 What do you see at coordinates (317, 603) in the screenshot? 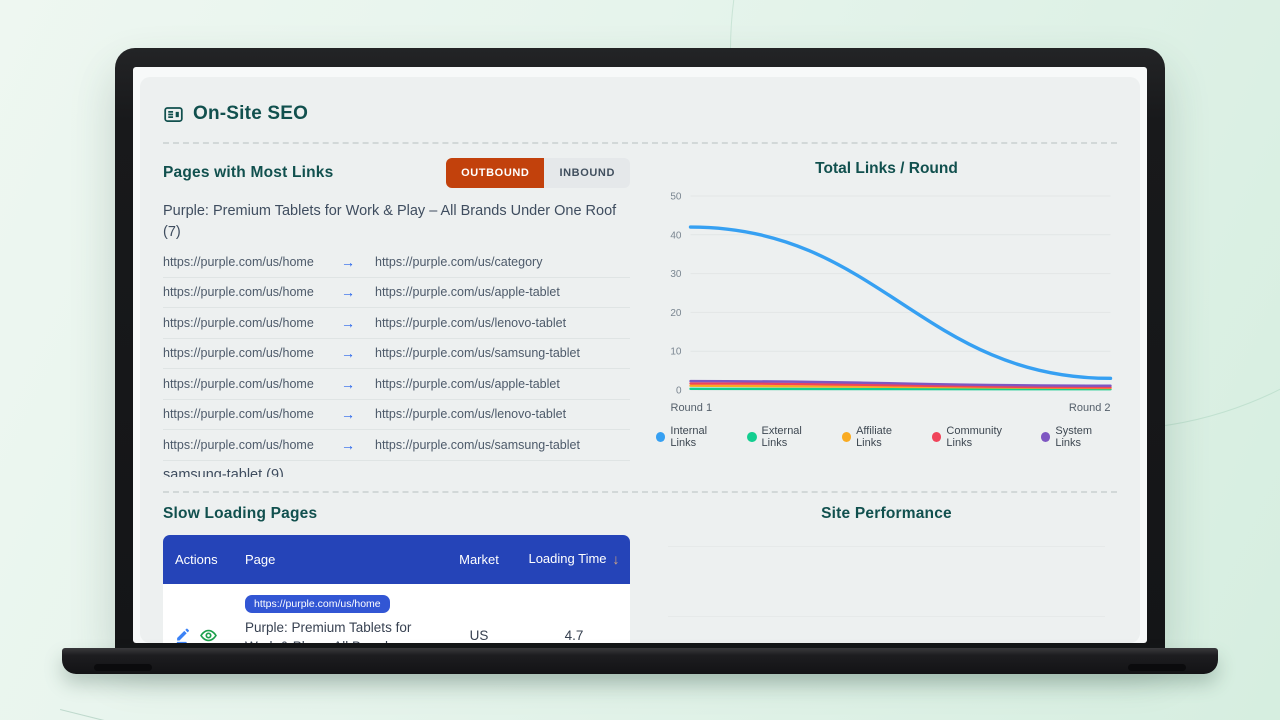
I see `page-url-badge: https://purple.com/us/home` at bounding box center [317, 603].